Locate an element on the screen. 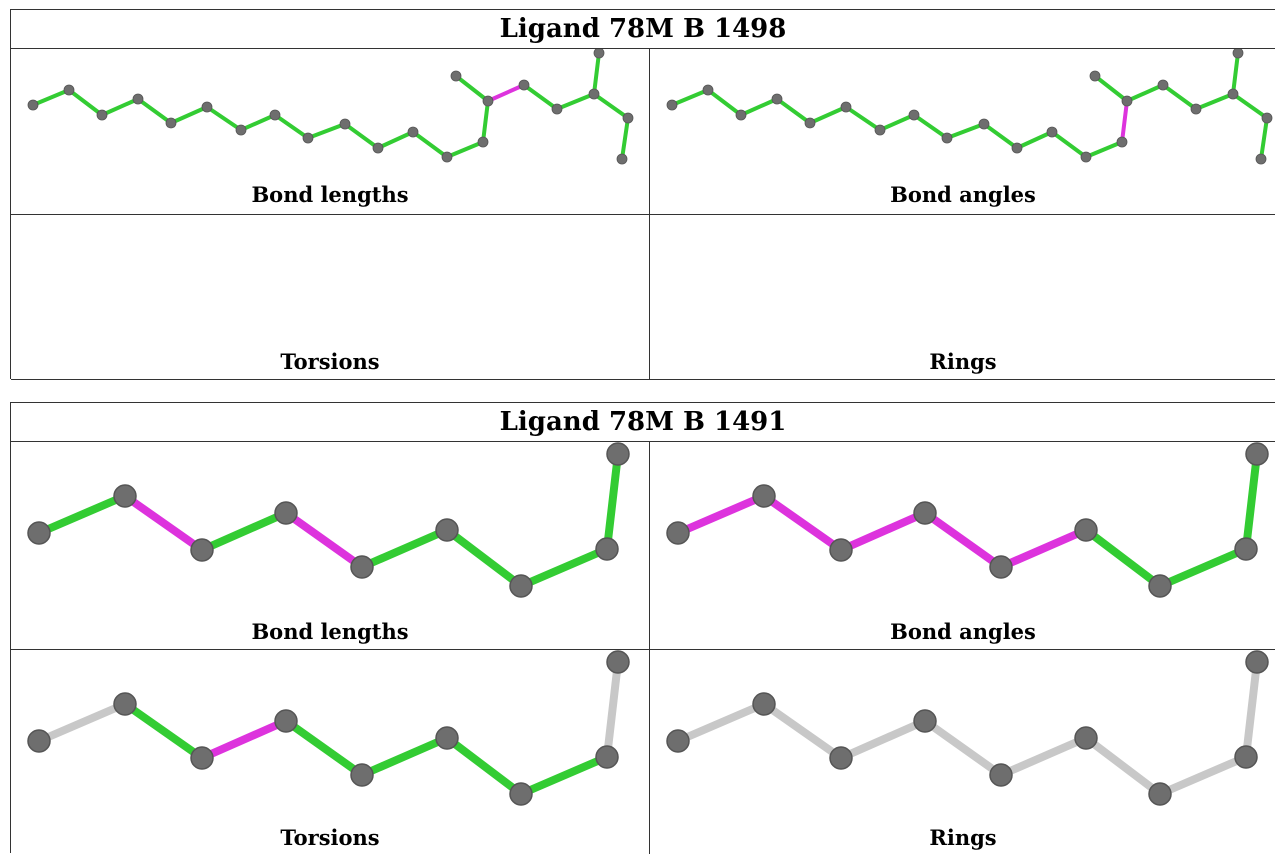 Image resolution: width=1275 pixels, height=854 pixels. molecule-rings is located at coordinates (967, 728).